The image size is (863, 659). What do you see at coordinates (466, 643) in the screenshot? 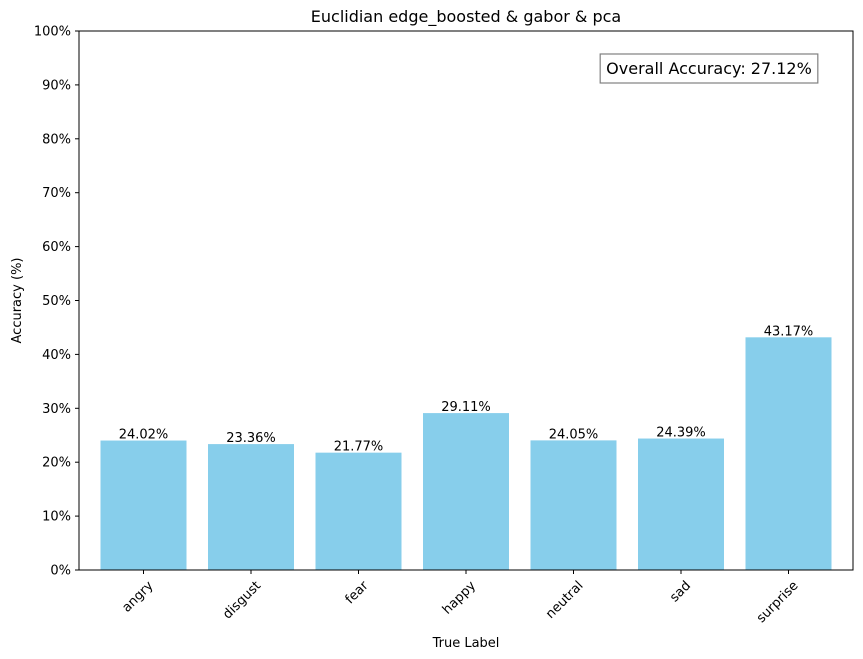
I see `x-axis-label: True Label` at bounding box center [466, 643].